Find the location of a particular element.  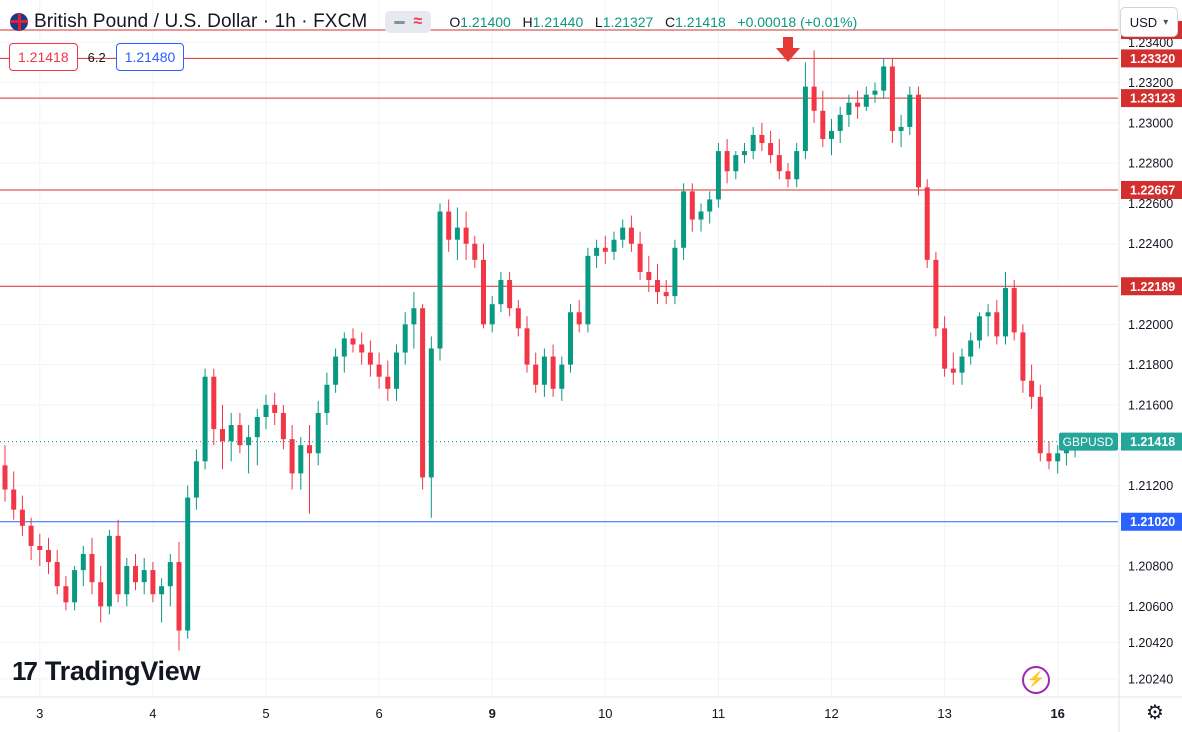

price-tick-label: 1.22600 is located at coordinates (1150, 204).